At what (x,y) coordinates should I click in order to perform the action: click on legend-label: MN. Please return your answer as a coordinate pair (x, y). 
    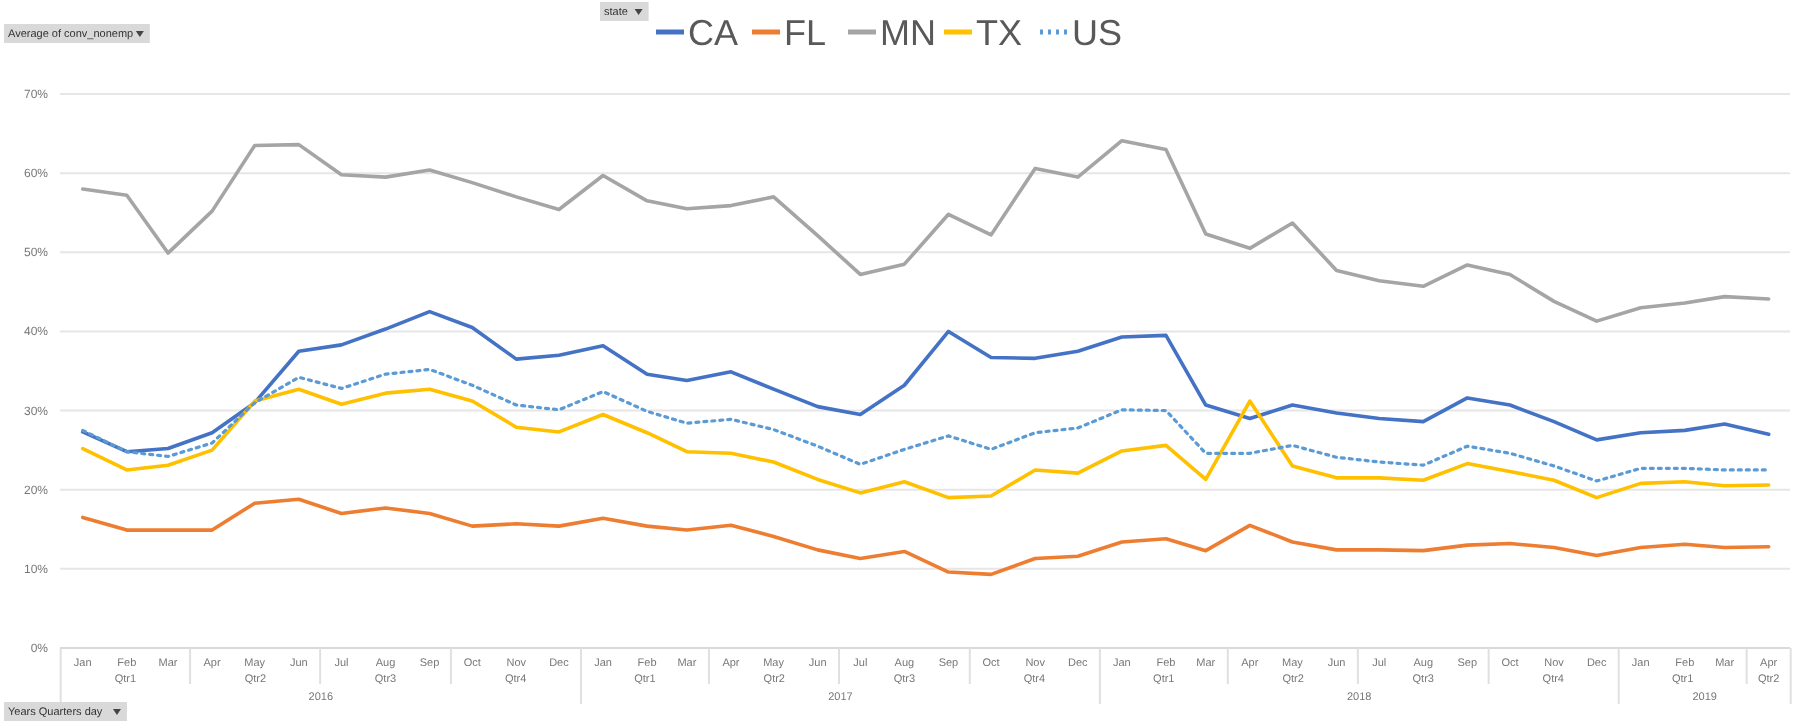
    Looking at the image, I should click on (908, 33).